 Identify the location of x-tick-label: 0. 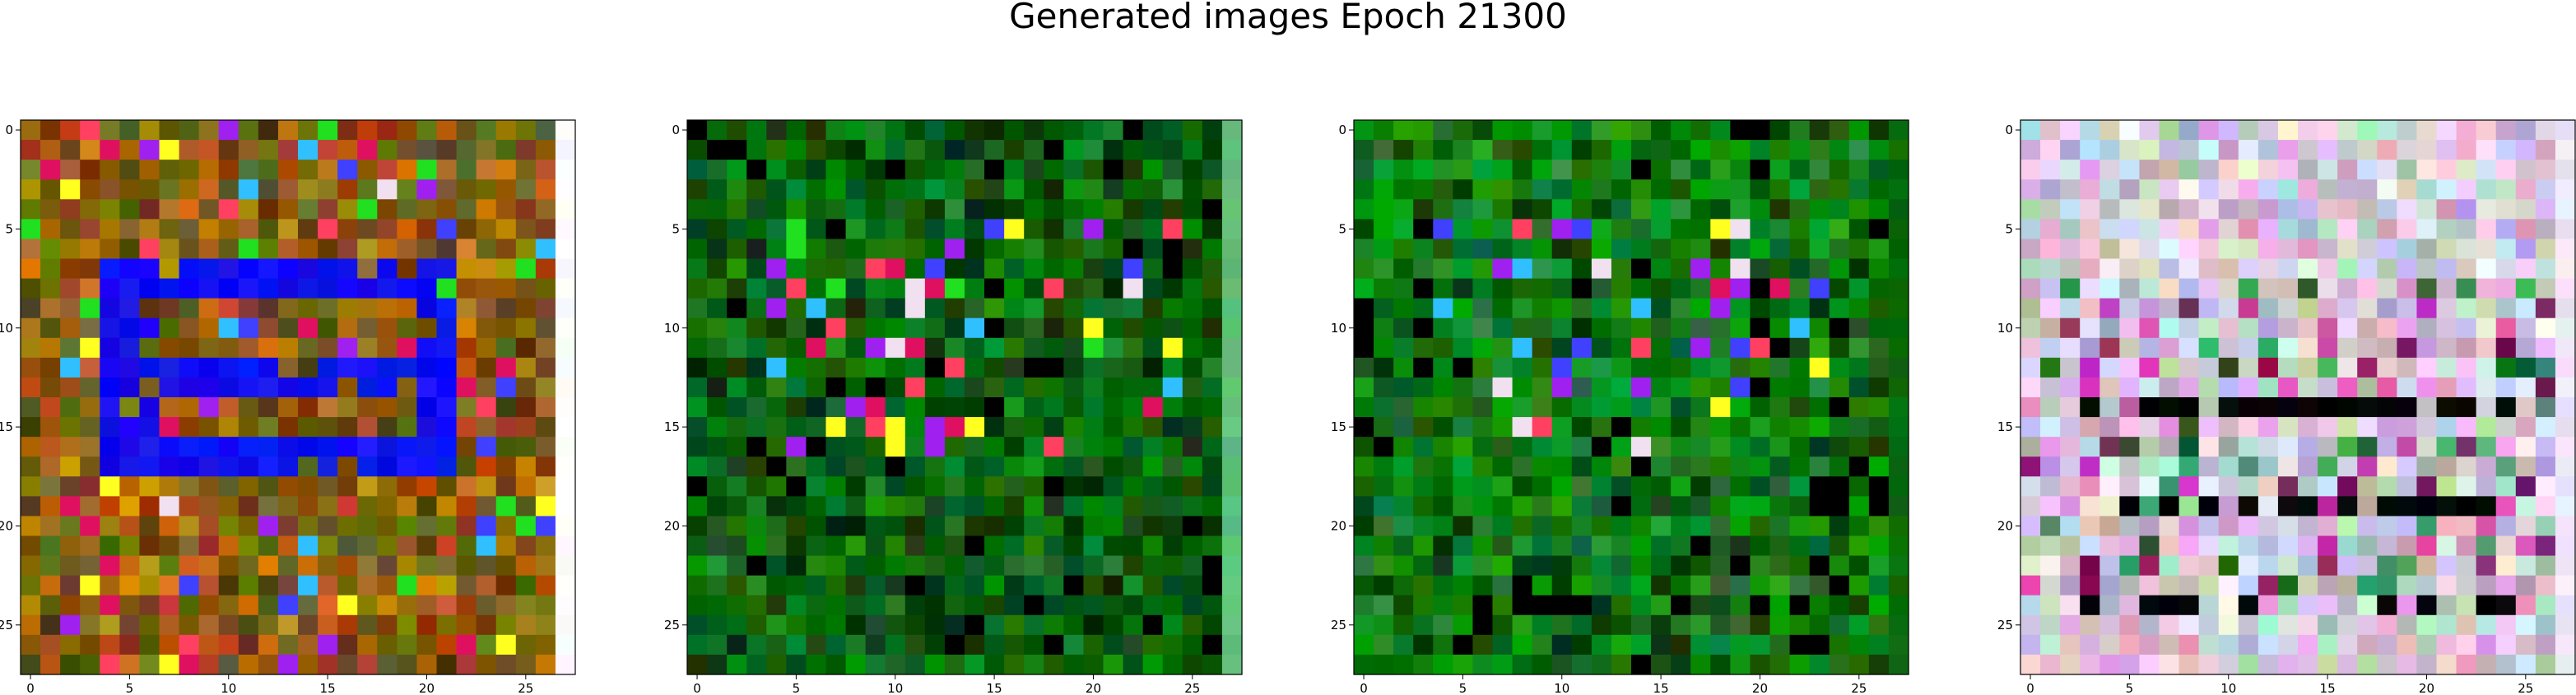
(1364, 688).